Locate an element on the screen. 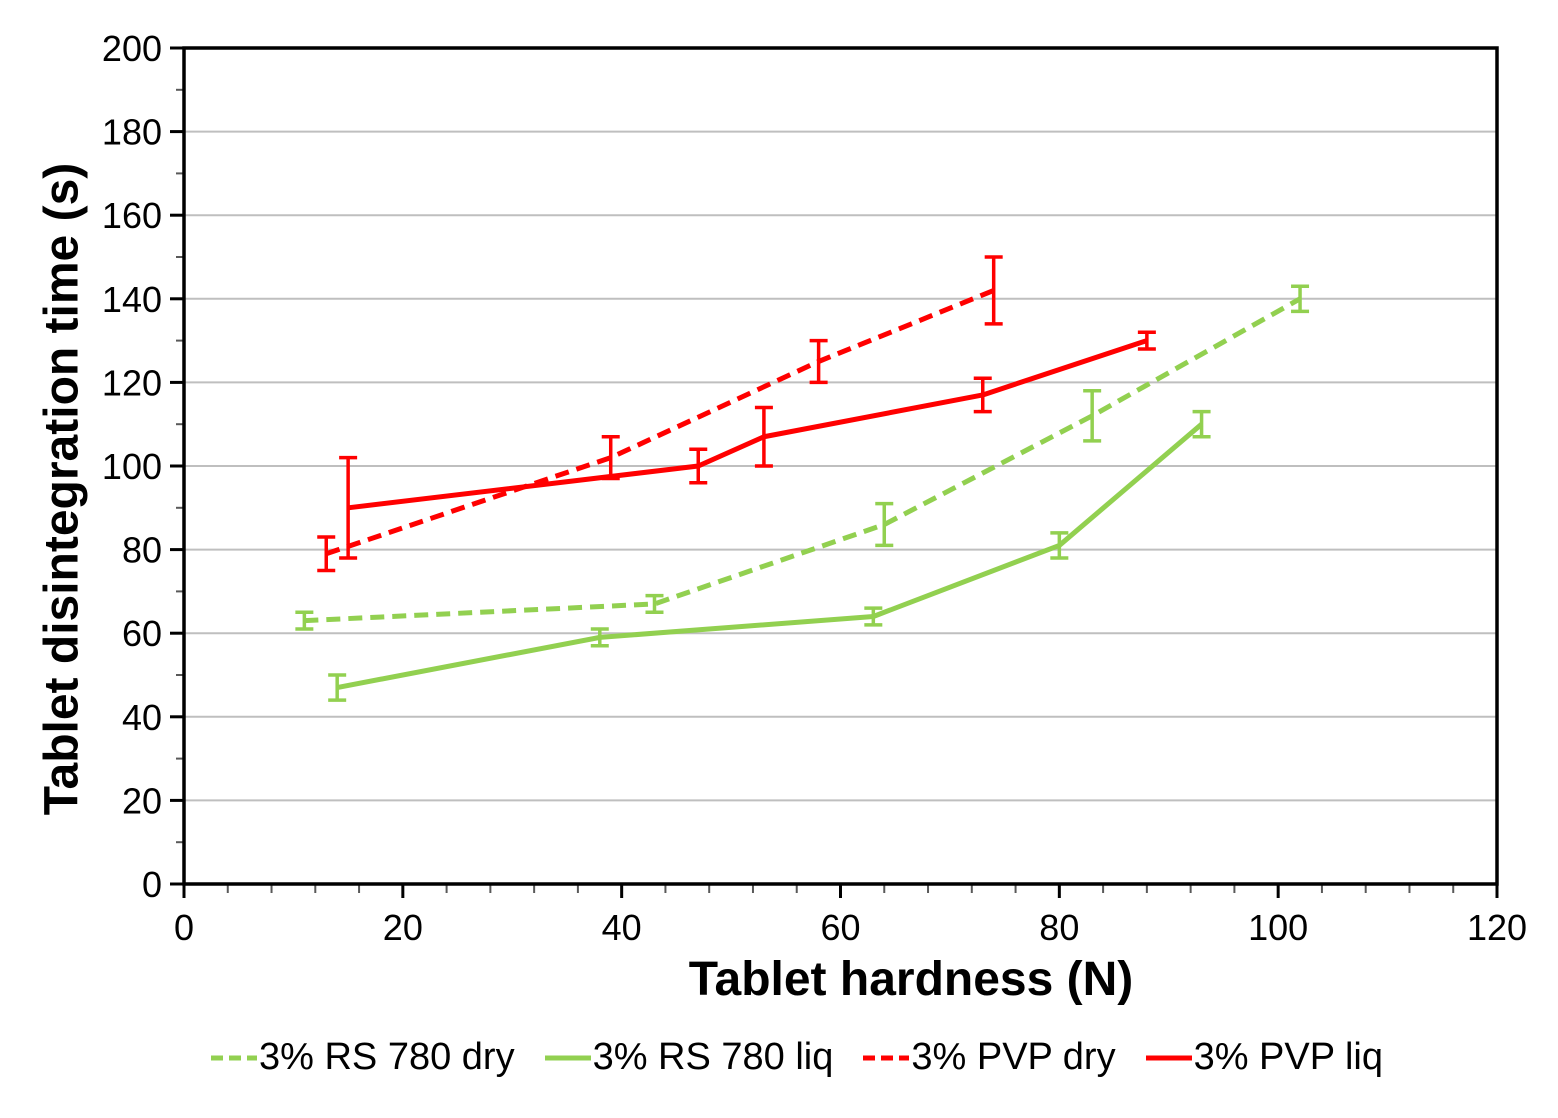 Image resolution: width=1558 pixels, height=1118 pixels. y-tick-label: 20 is located at coordinates (142, 800).